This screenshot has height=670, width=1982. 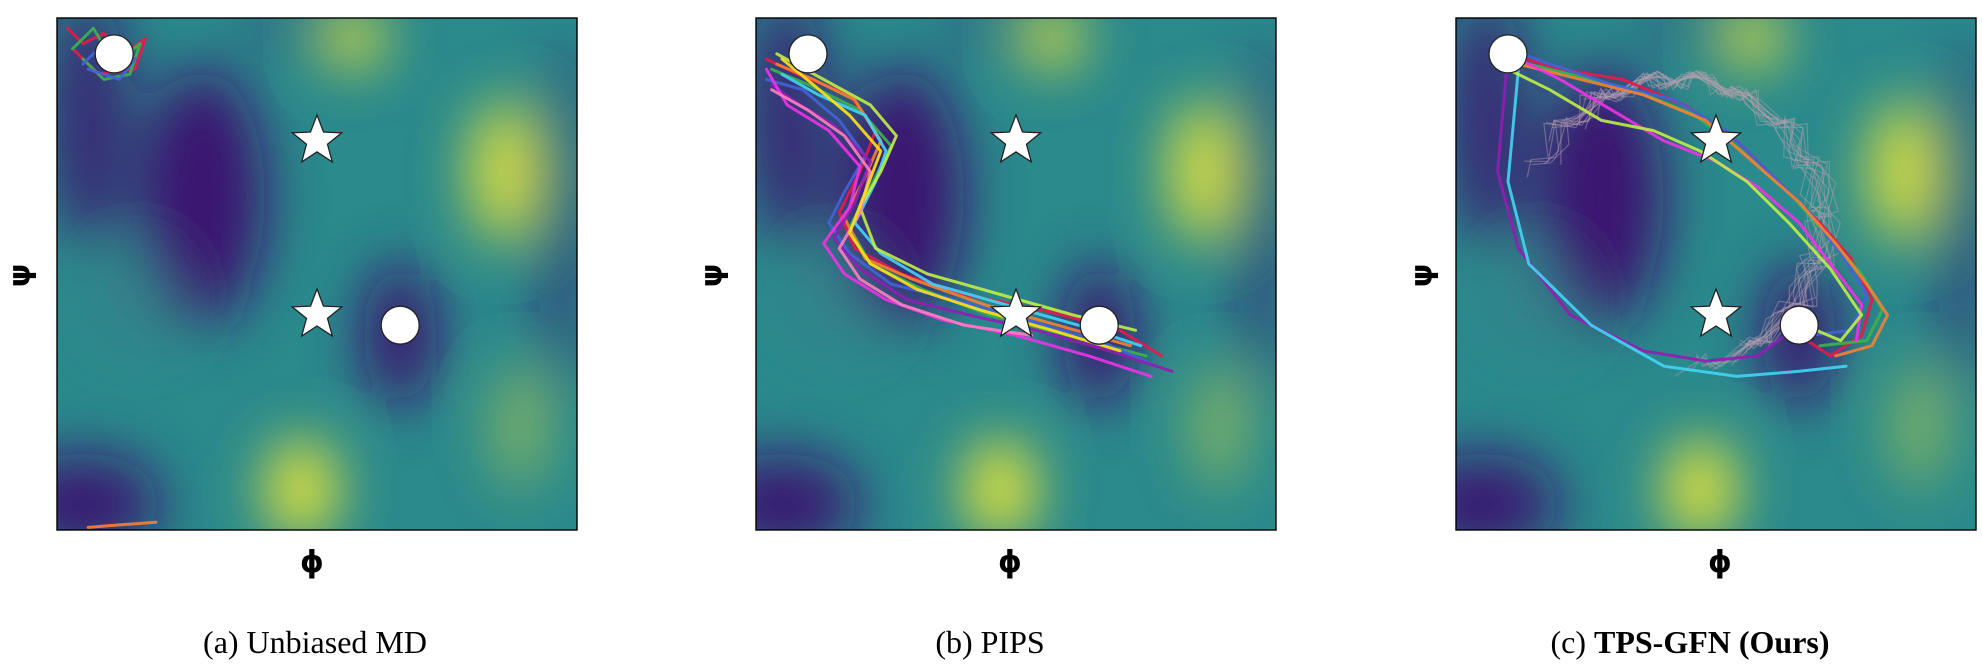 I want to click on caption-text: PIPS, so click(x=1012, y=642).